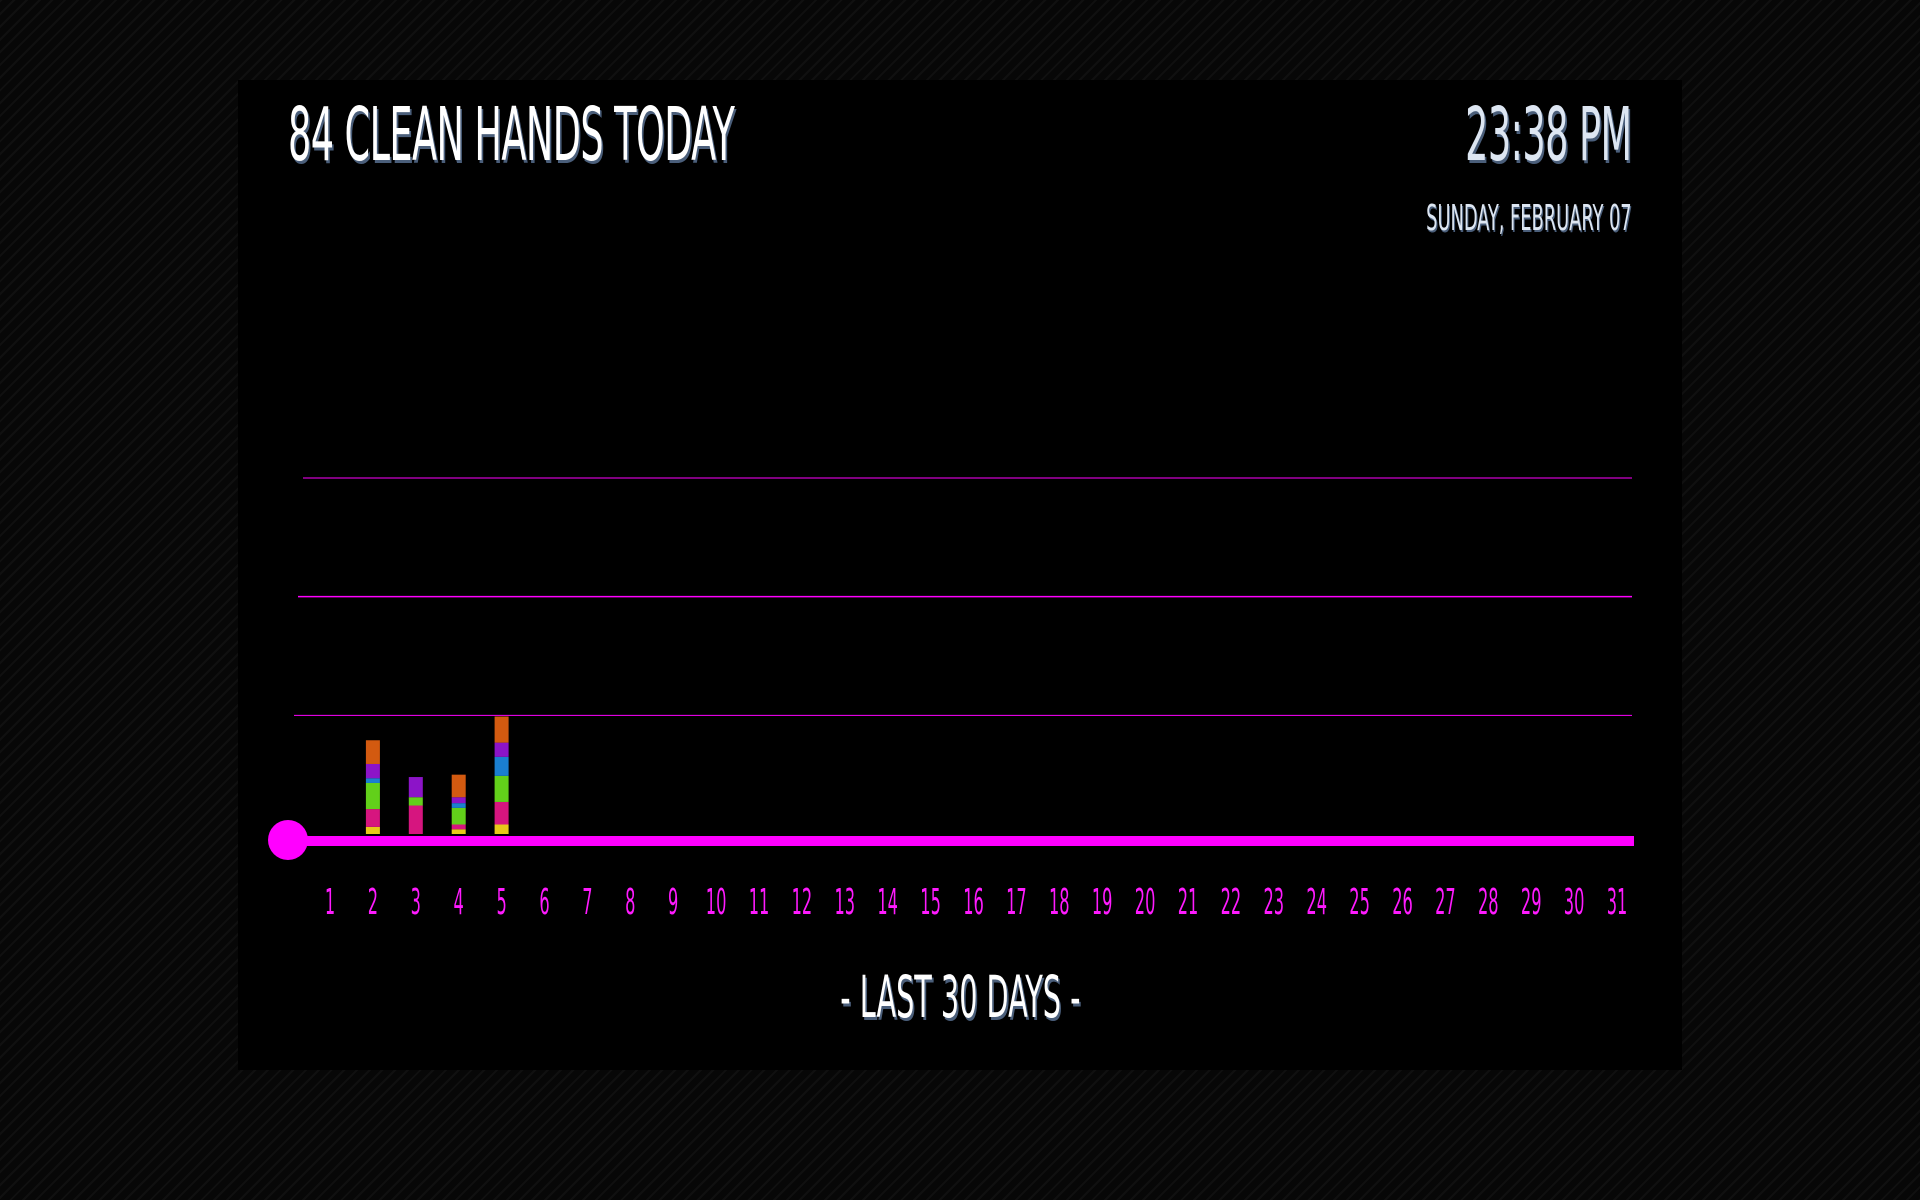 This screenshot has width=1920, height=1200. I want to click on x-axis-origin-dot, so click(288, 840).